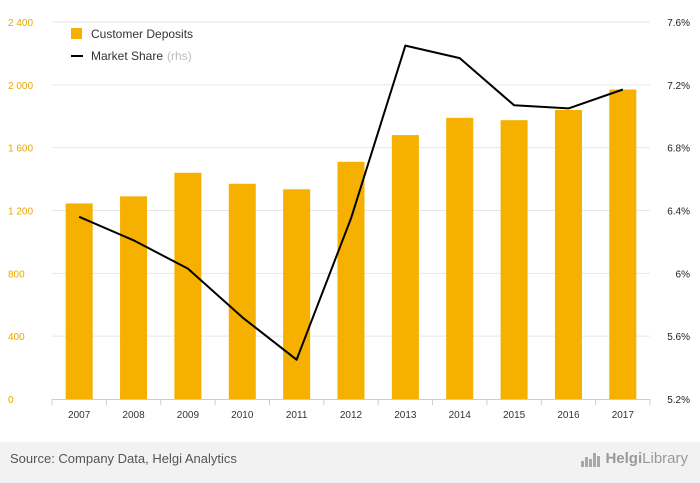 The height and width of the screenshot is (483, 700). I want to click on bar-2007, so click(79, 301).